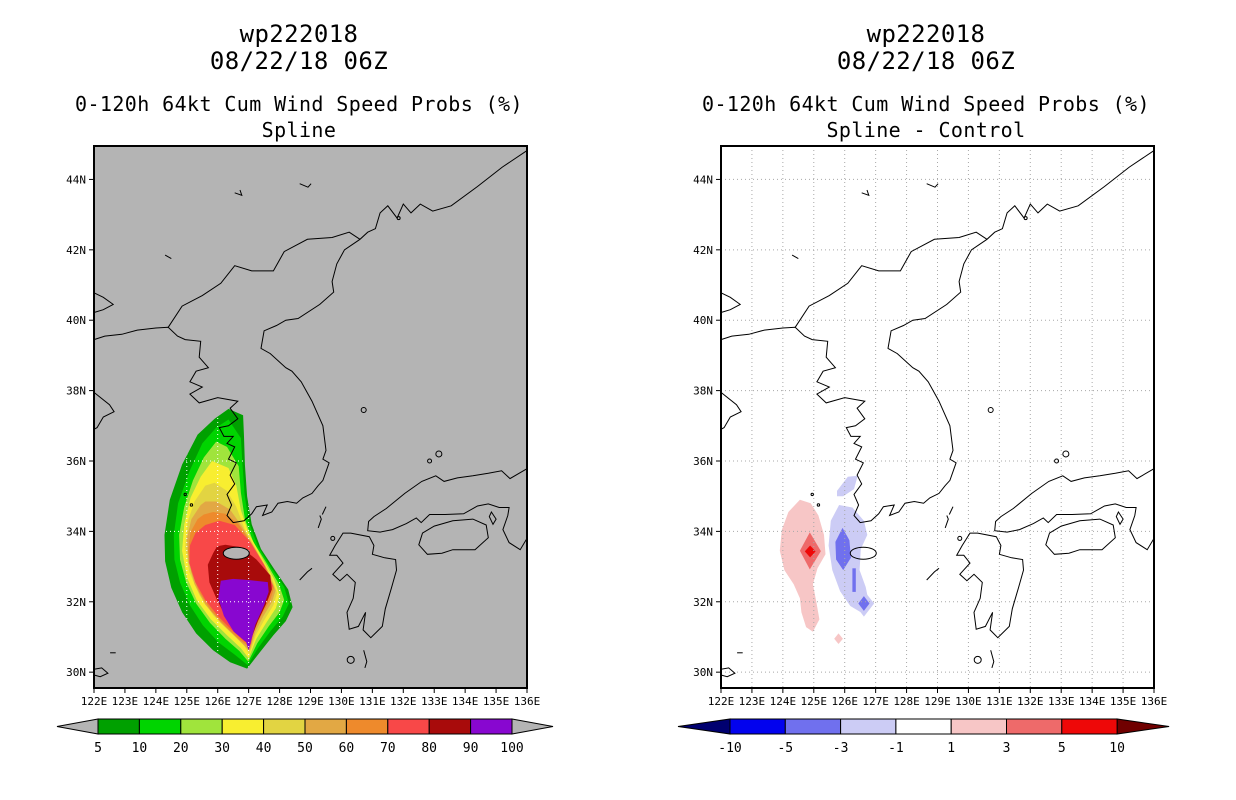 This screenshot has height=800, width=1236. I want to click on colorbar-label: -3, so click(841, 748).